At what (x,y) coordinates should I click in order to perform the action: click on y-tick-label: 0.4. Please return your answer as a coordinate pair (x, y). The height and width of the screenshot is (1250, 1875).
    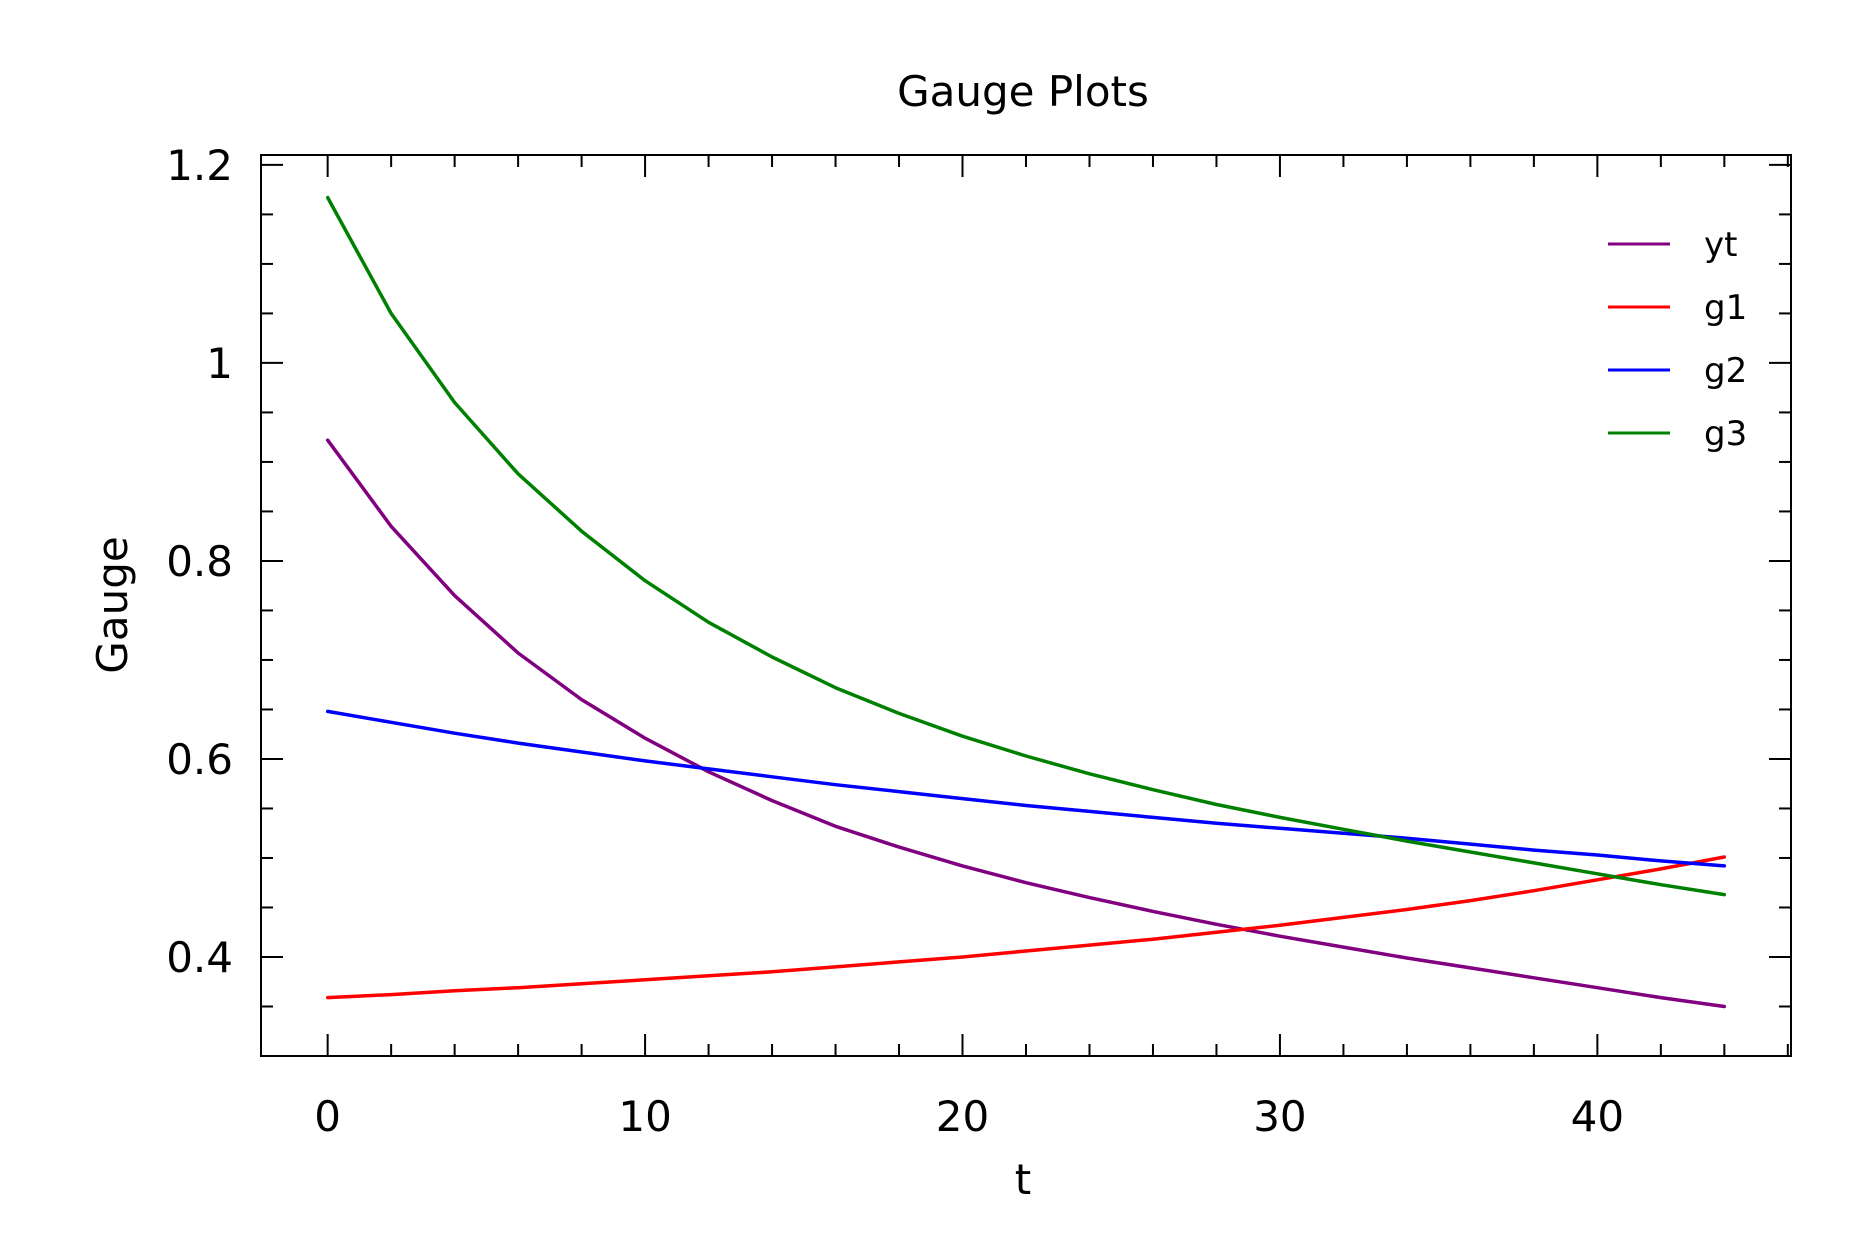
    Looking at the image, I should click on (199, 957).